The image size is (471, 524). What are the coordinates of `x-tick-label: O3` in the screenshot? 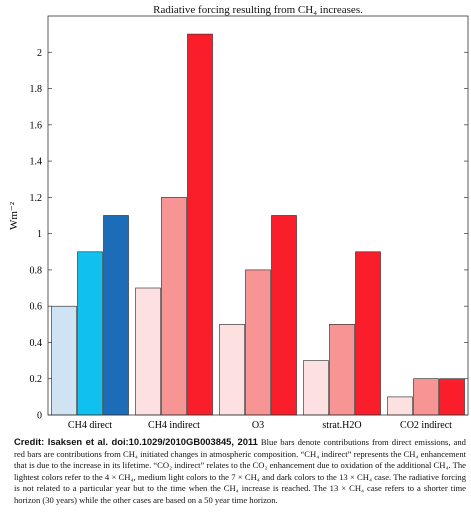 It's located at (258, 425).